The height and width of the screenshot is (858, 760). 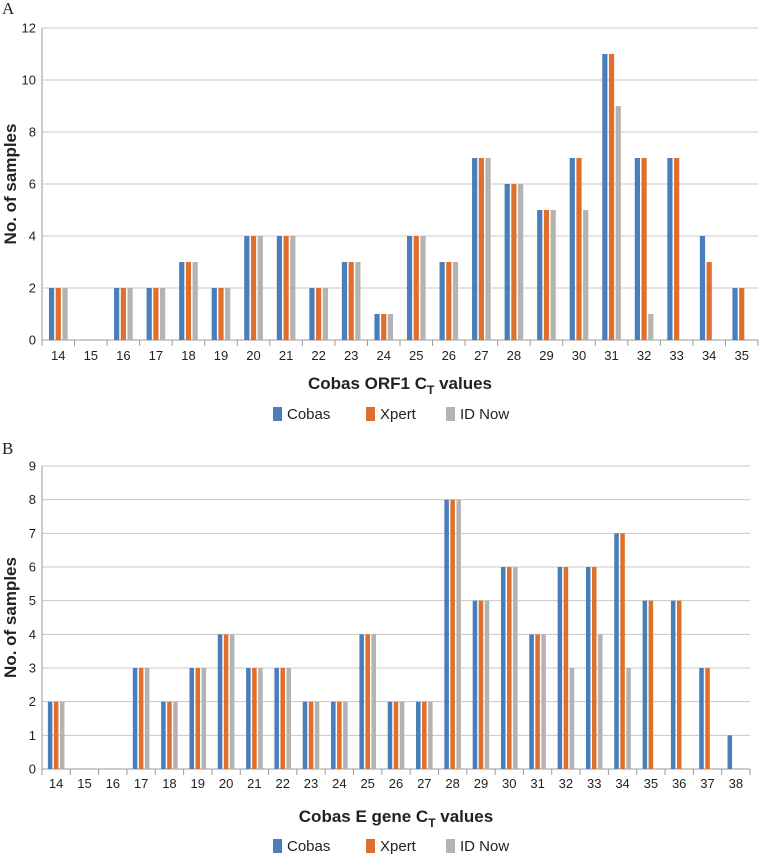 What do you see at coordinates (32, 600) in the screenshot?
I see `y-tick-label: 5` at bounding box center [32, 600].